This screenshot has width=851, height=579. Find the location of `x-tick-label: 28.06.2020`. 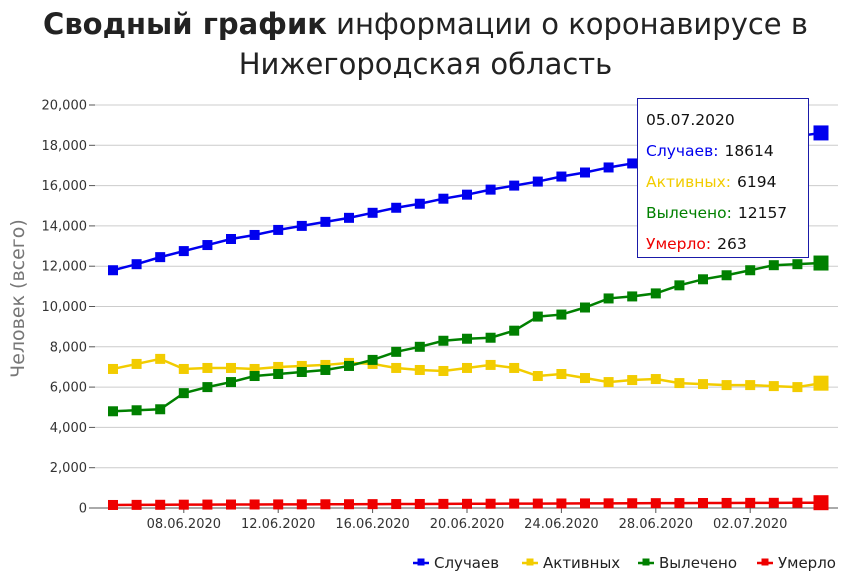

x-tick-label: 28.06.2020 is located at coordinates (656, 524).